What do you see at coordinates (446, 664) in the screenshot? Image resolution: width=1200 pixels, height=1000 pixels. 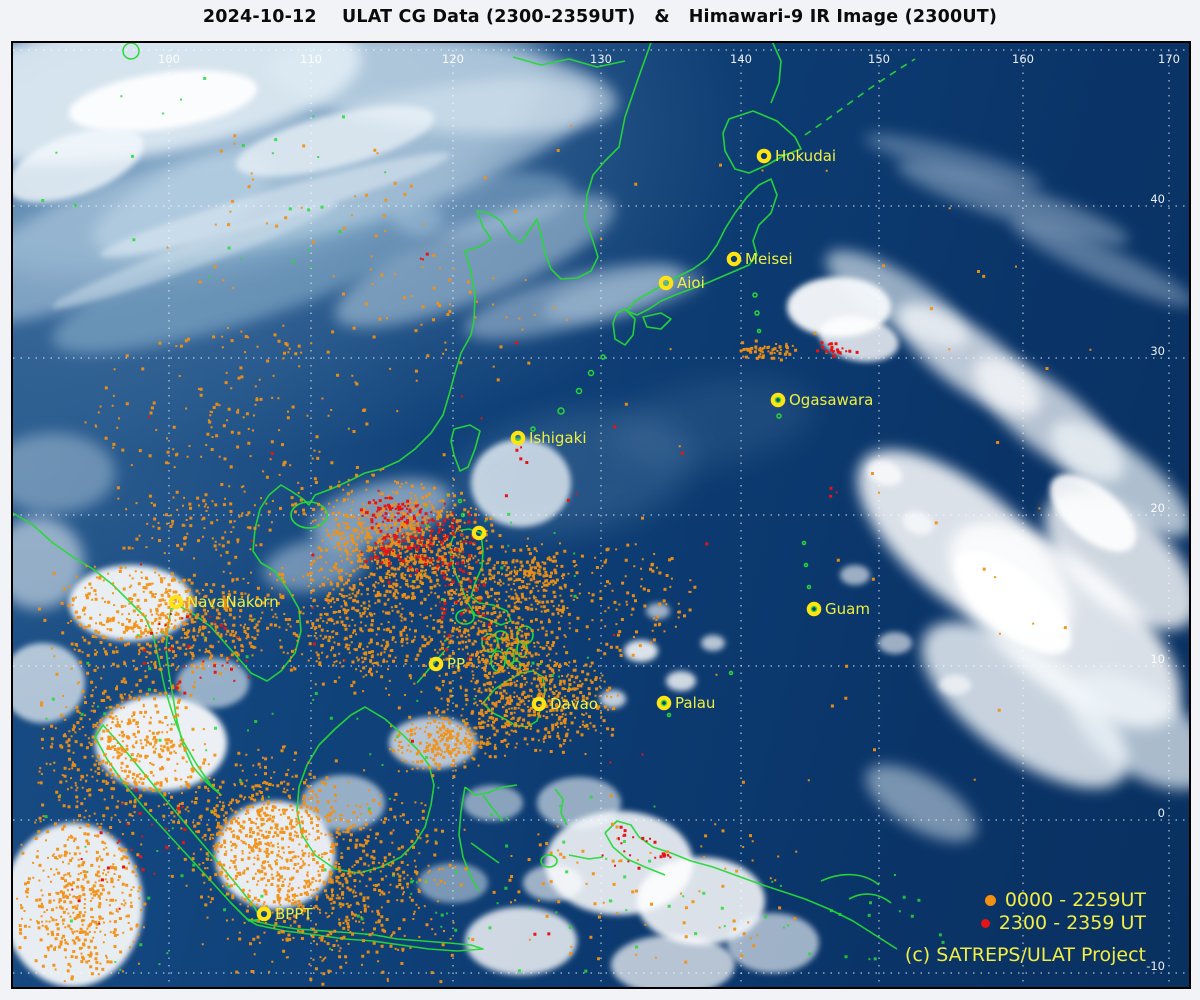 I see `station-marker: PP` at bounding box center [446, 664].